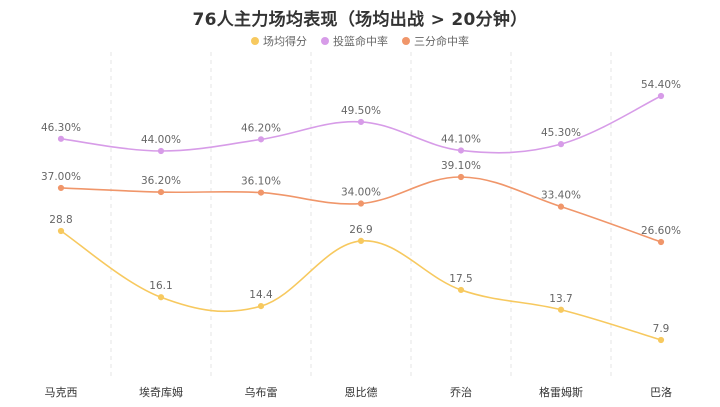 The height and width of the screenshot is (407, 720). Describe the element at coordinates (261, 128) in the screenshot. I see `data-label: 46.20%` at that location.